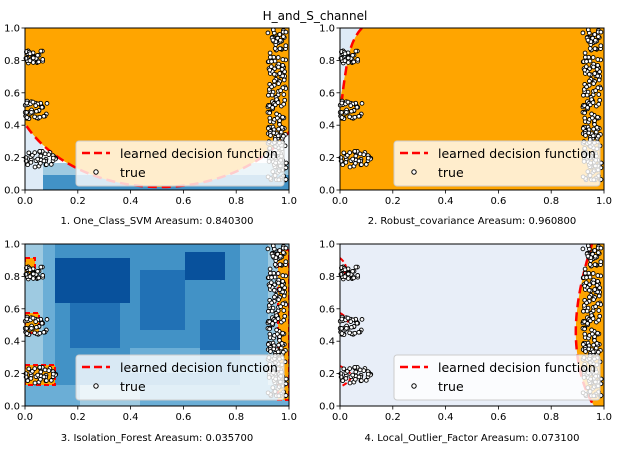  I want to click on x-tick-label: 0.4, so click(131, 201).